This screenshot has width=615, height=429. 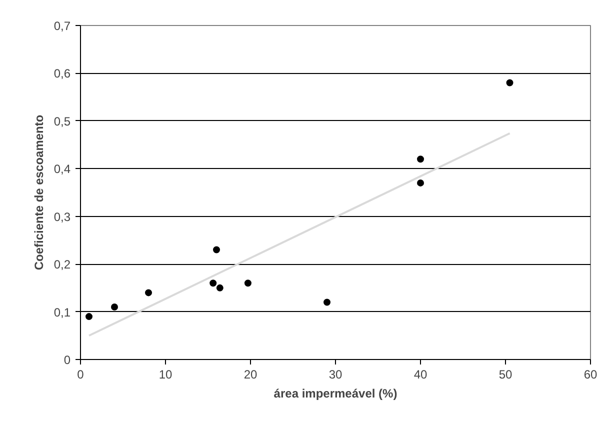 I want to click on x-tick-label: 50, so click(x=505, y=375).